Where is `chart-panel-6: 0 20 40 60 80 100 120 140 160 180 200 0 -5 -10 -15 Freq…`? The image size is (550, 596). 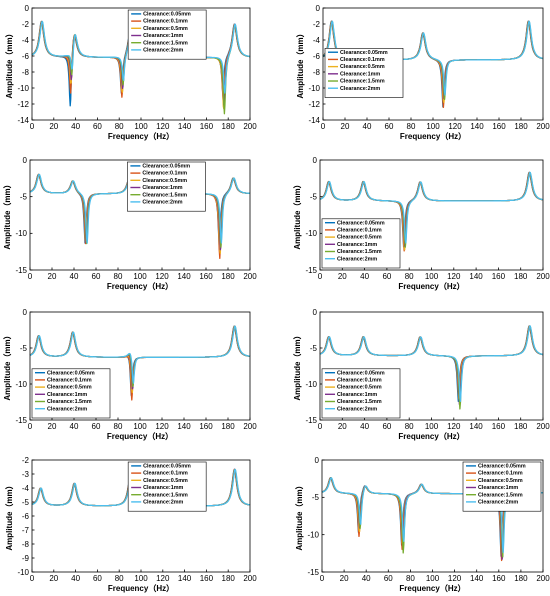
chart-panel-6: 0 20 40 60 80 100 120 140 160 180 200 0 -5 -10 -15 Freq… is located at coordinates (421, 374).